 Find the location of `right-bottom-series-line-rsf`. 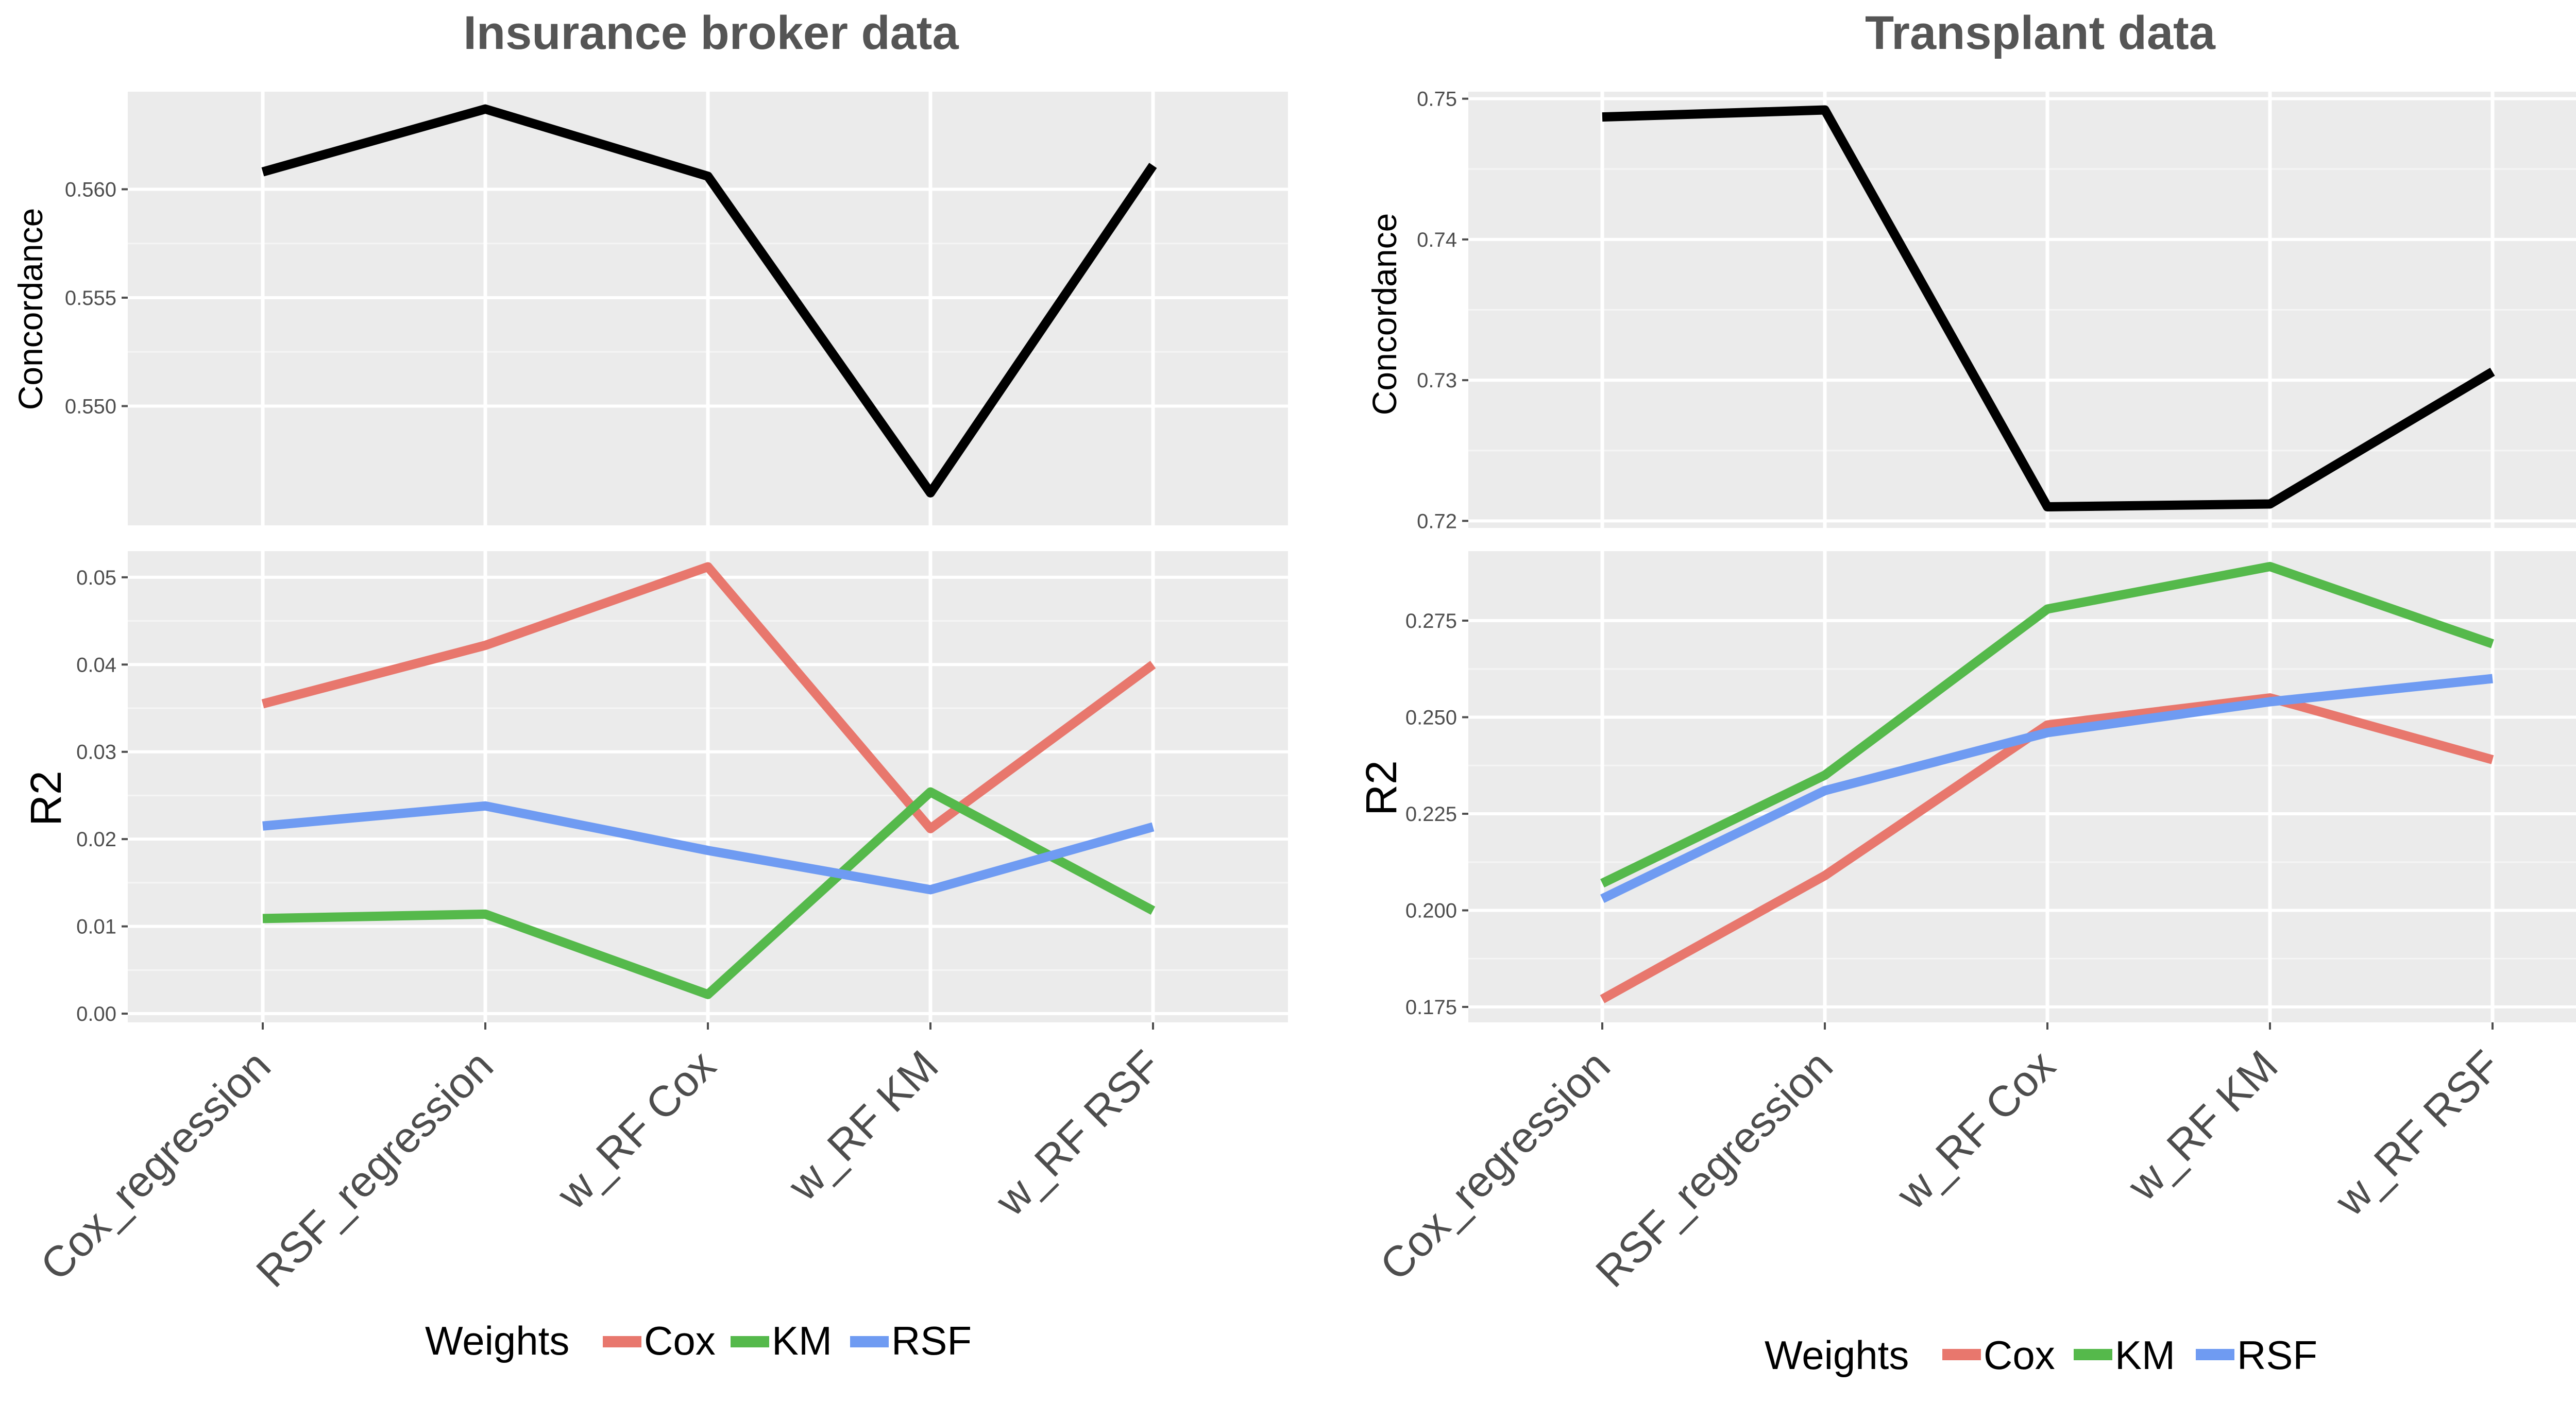

right-bottom-series-line-rsf is located at coordinates (2046, 788).